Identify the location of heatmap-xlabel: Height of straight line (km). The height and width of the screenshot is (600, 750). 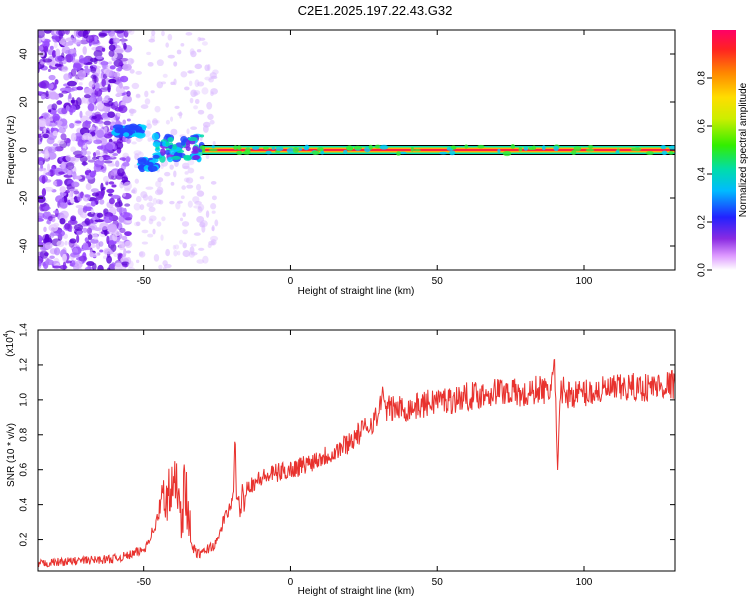
(356, 291).